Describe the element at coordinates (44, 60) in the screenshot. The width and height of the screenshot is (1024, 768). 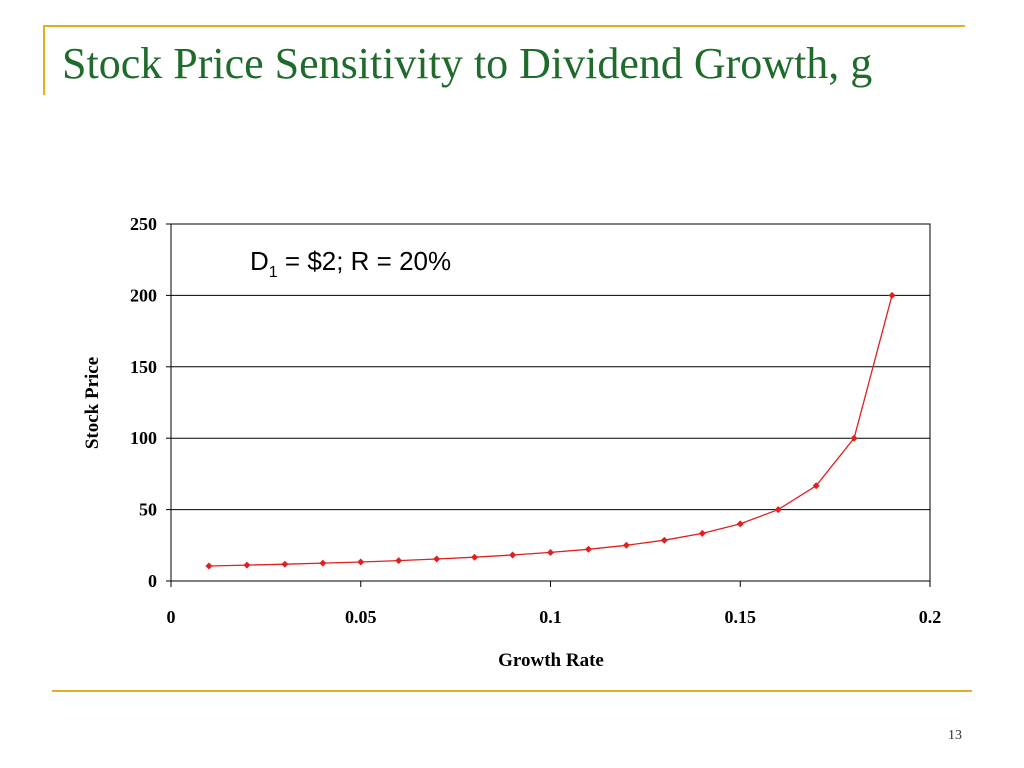
I see `left-accent-rule` at that location.